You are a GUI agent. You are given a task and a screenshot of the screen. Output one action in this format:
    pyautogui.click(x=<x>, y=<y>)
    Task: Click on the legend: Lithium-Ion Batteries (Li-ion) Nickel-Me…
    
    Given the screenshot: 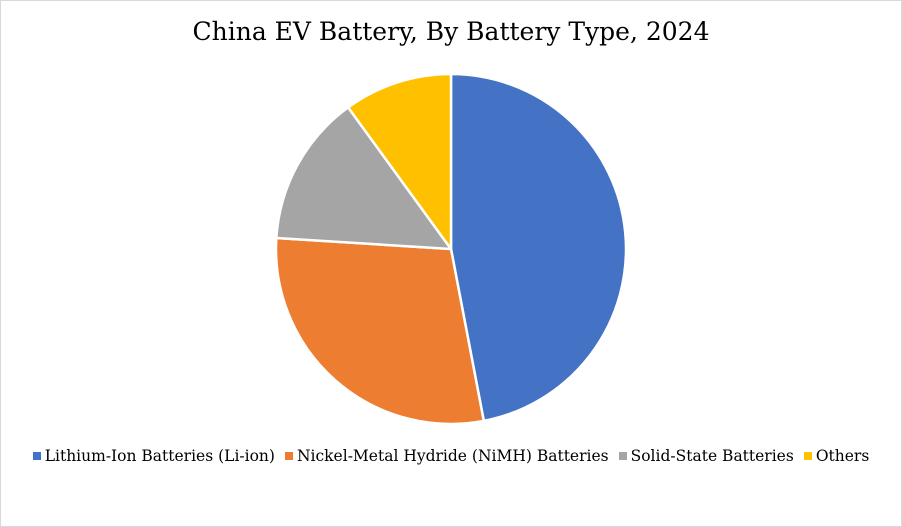 What is the action you would take?
    pyautogui.click(x=451, y=456)
    